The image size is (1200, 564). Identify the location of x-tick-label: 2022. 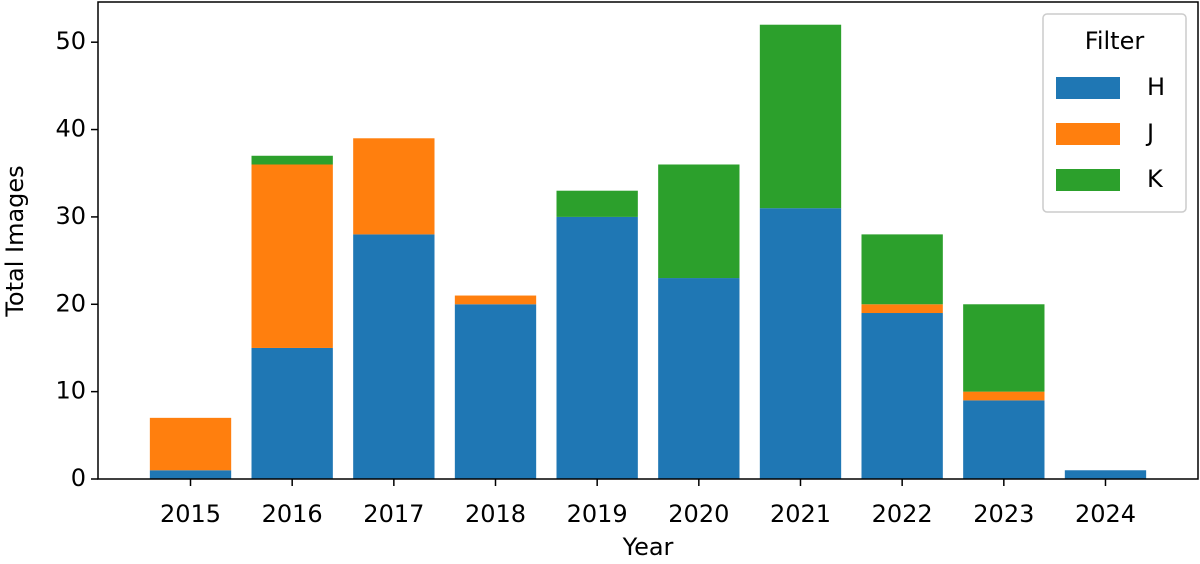
(902, 514).